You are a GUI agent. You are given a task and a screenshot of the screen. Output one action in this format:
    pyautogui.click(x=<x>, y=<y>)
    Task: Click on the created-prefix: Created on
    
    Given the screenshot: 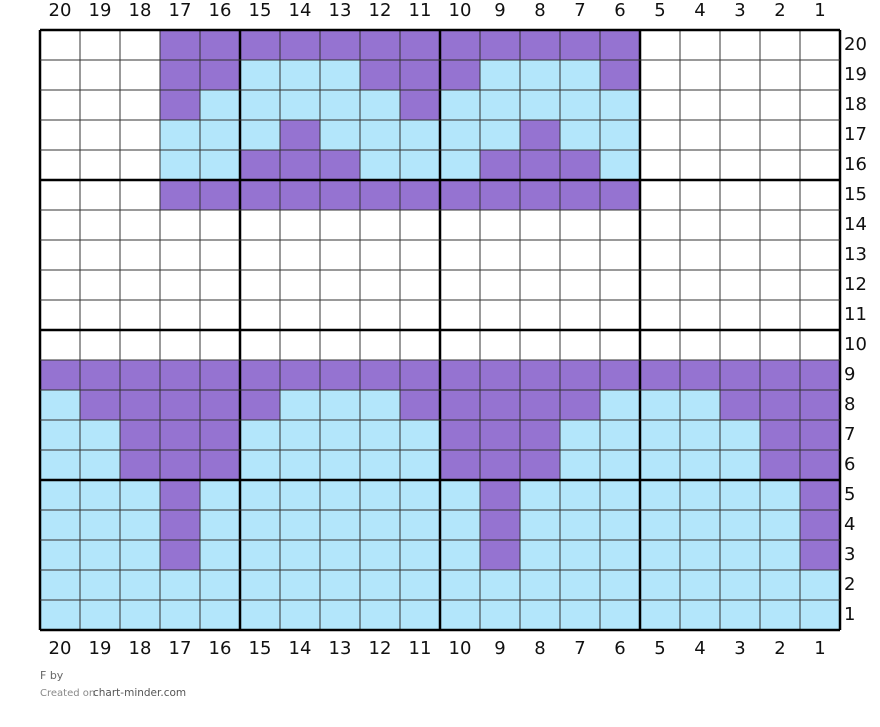 What is the action you would take?
    pyautogui.click(x=67, y=693)
    